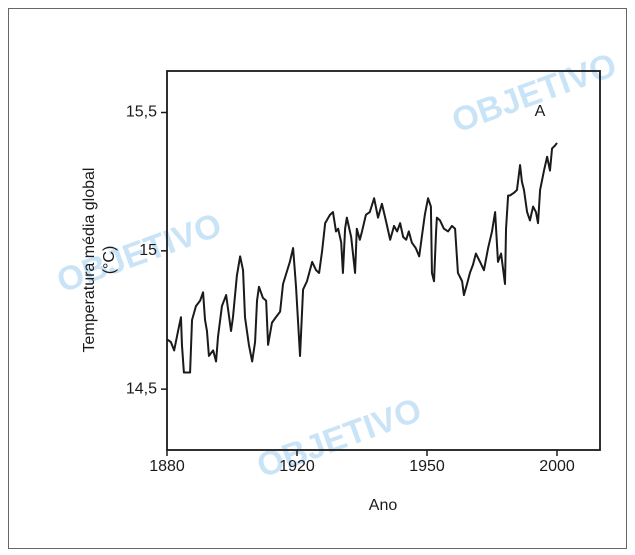 This screenshot has width=635, height=555. I want to click on x-tick-label: 1920, so click(297, 466).